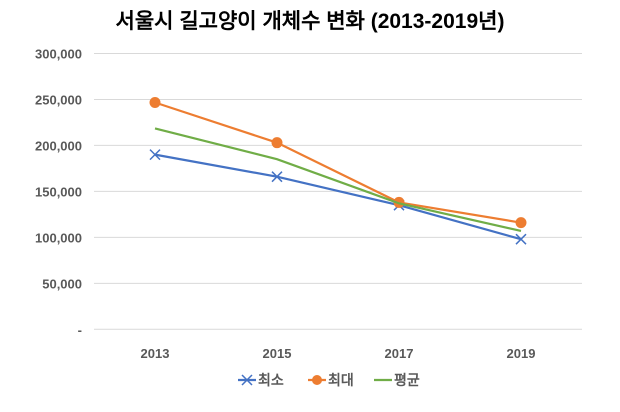 The width and height of the screenshot is (620, 412). I want to click on legend-label: 최대, so click(341, 380).